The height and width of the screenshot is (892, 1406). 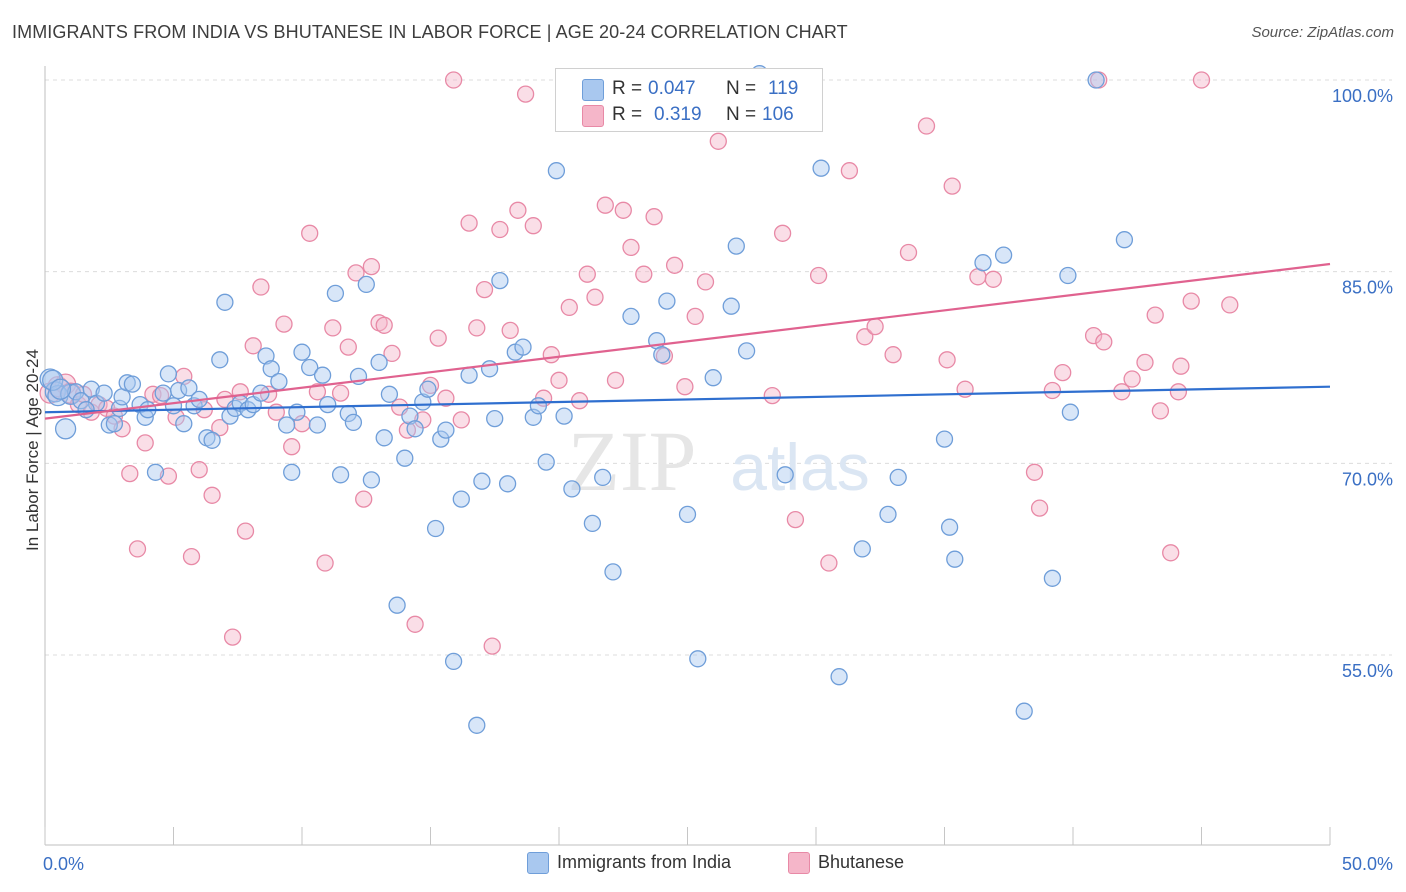 I want to click on y-tick-label: 100.0%, so click(x=1362, y=96).